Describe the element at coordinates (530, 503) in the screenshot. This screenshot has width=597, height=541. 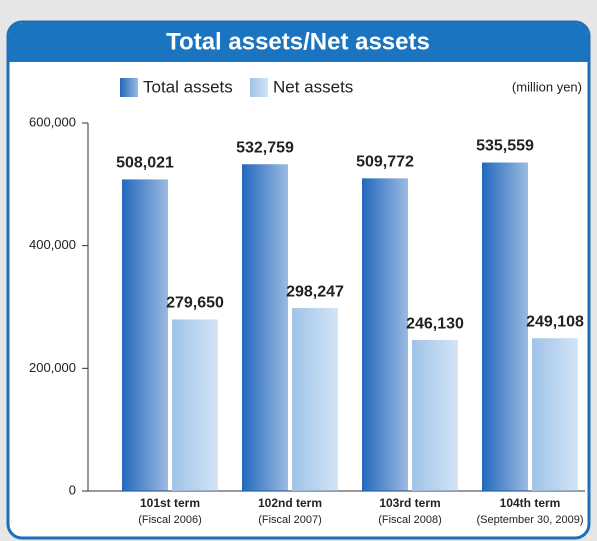
I see `x-tick-label: 104th term` at that location.